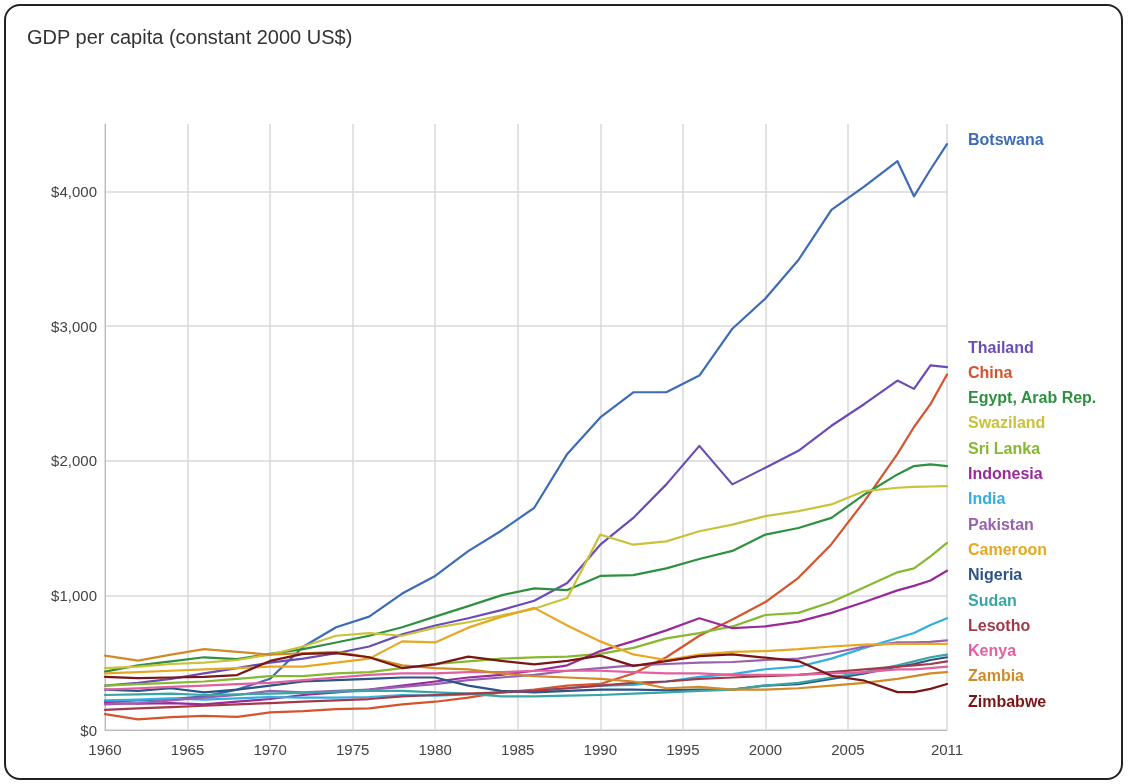 This screenshot has height=784, width=1131. What do you see at coordinates (683, 749) in the screenshot?
I see `x-tick-label: 1995` at bounding box center [683, 749].